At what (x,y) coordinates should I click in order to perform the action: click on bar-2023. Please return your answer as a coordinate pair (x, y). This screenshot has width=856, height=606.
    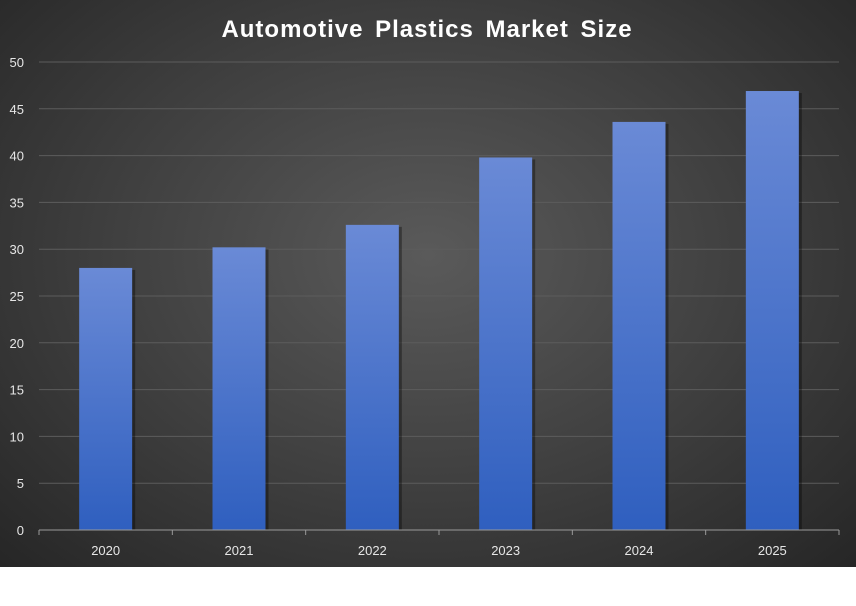
    Looking at the image, I should click on (506, 344).